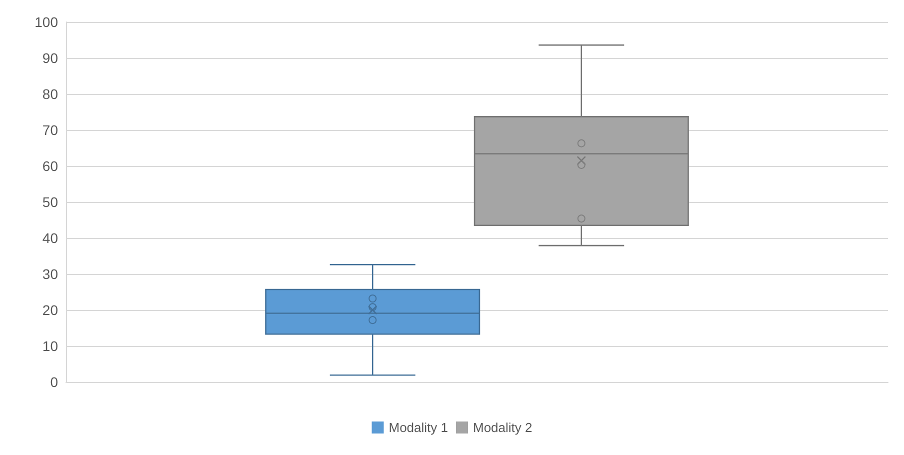 The image size is (904, 455). What do you see at coordinates (54, 382) in the screenshot?
I see `y-tick-label: 0` at bounding box center [54, 382].